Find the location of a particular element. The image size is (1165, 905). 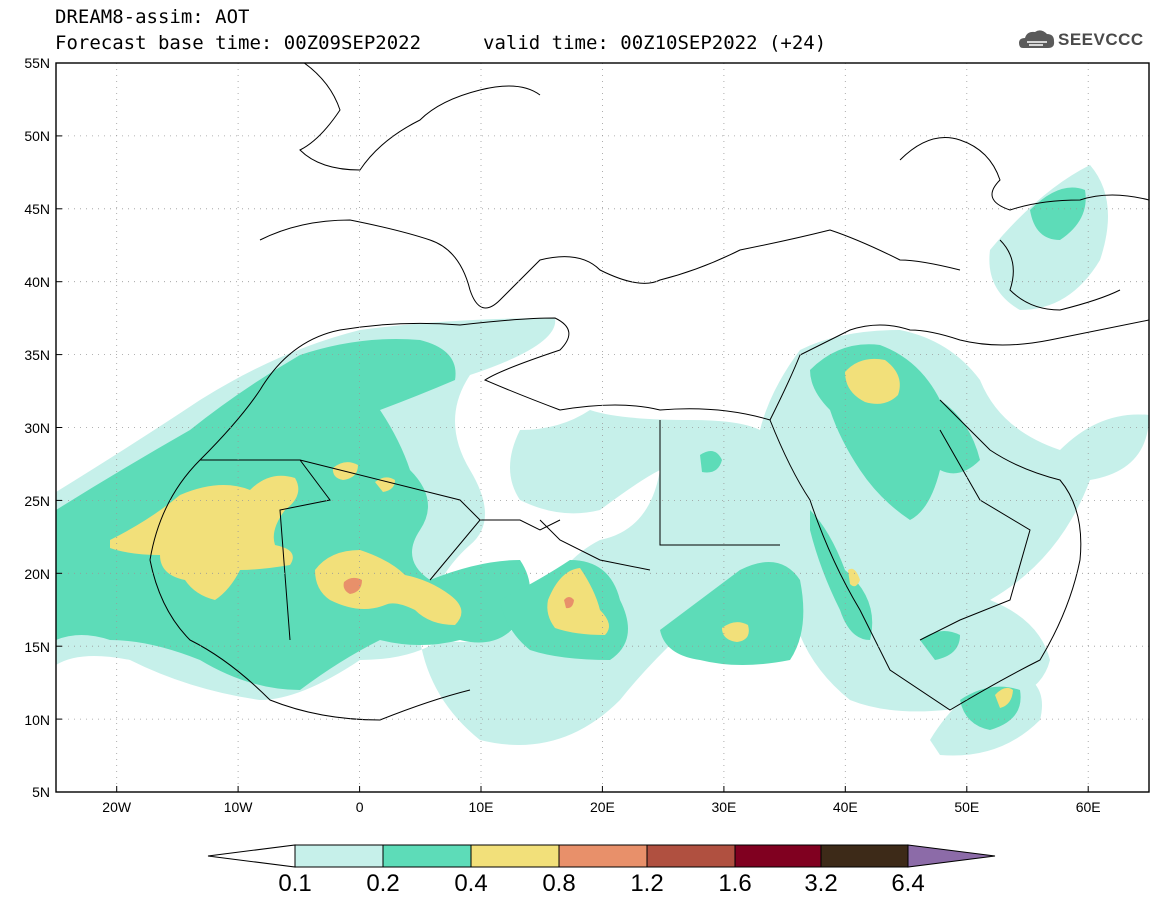

x-tick-label: 40E is located at coordinates (845, 807).